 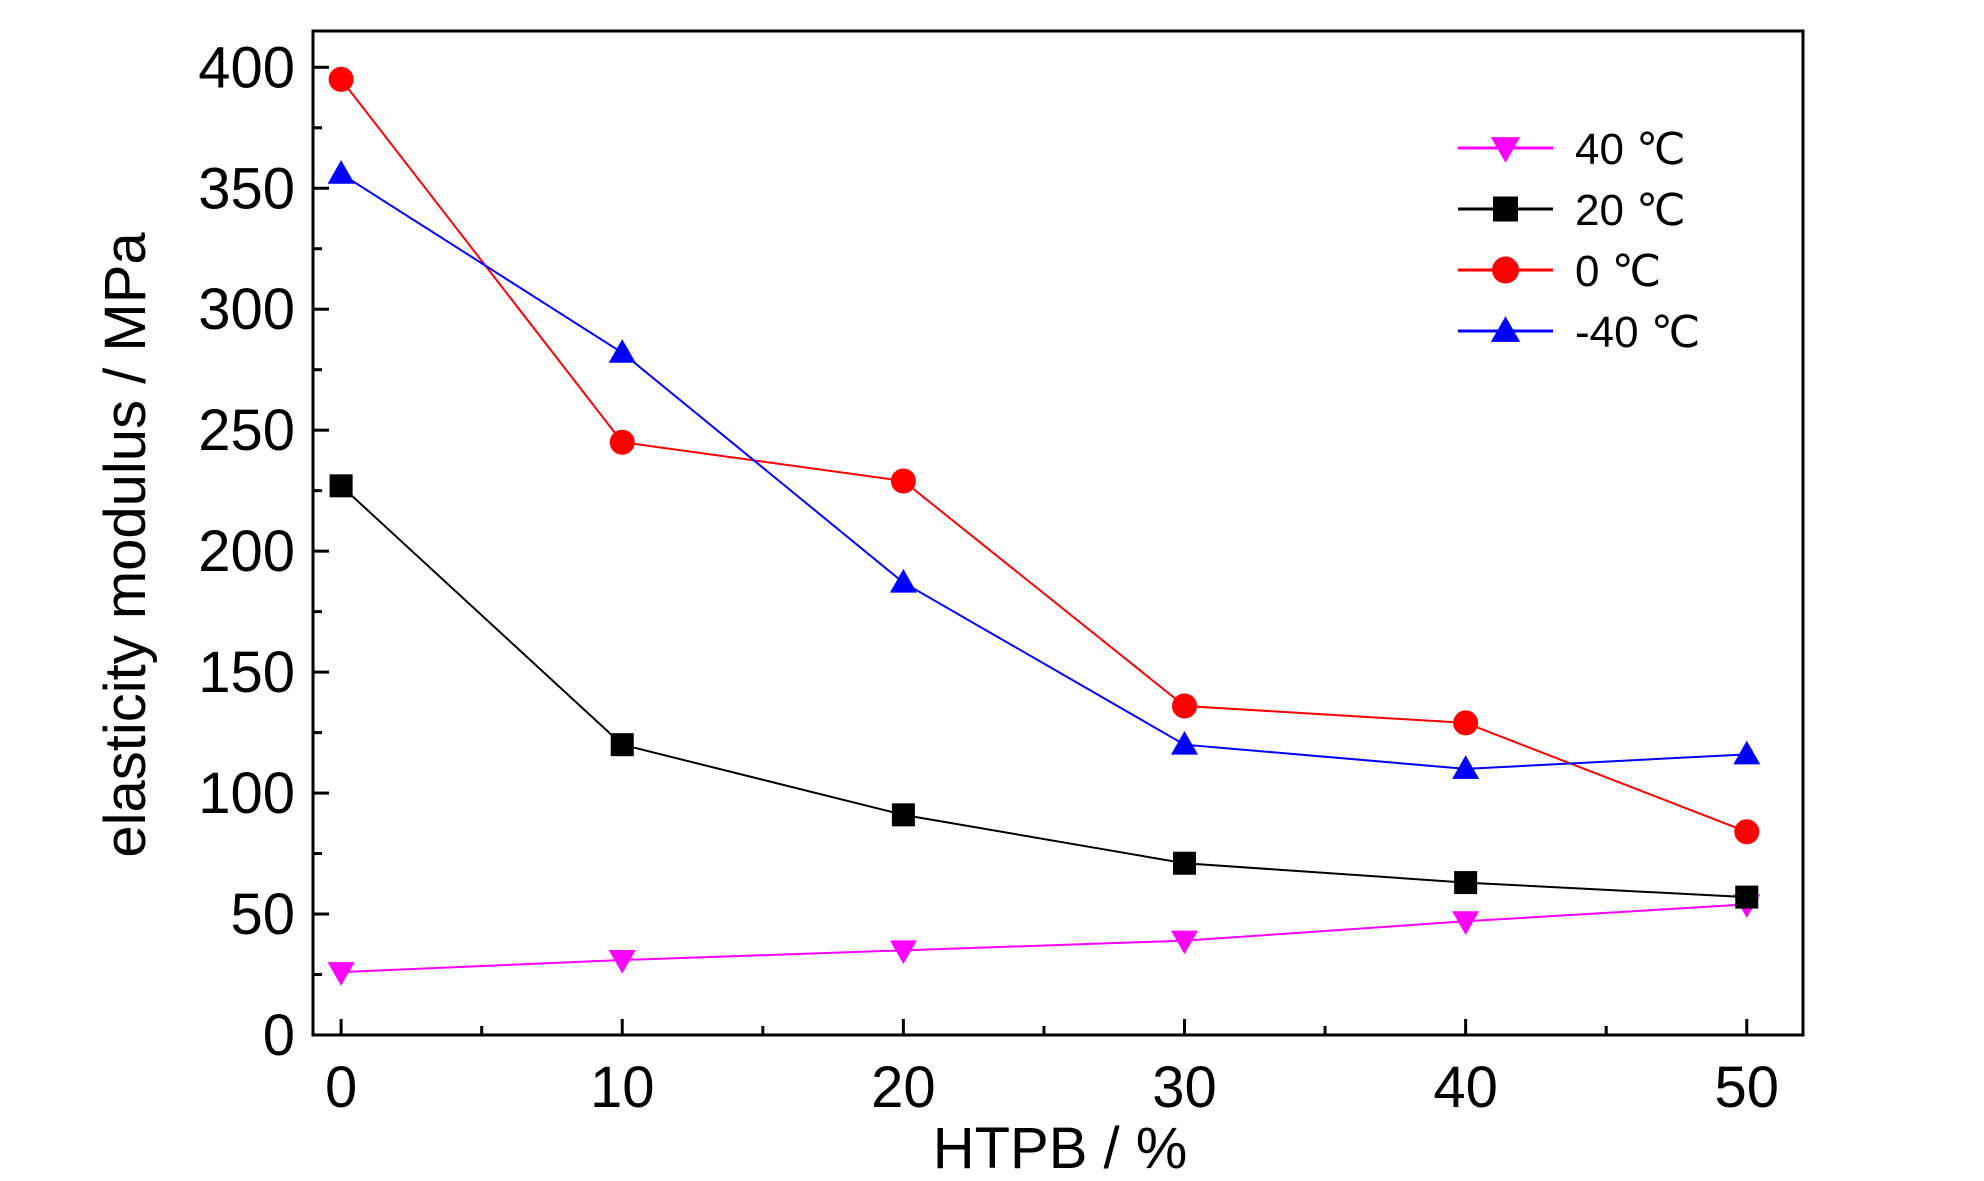 I want to click on y-tick-label: 200, so click(x=246, y=551).